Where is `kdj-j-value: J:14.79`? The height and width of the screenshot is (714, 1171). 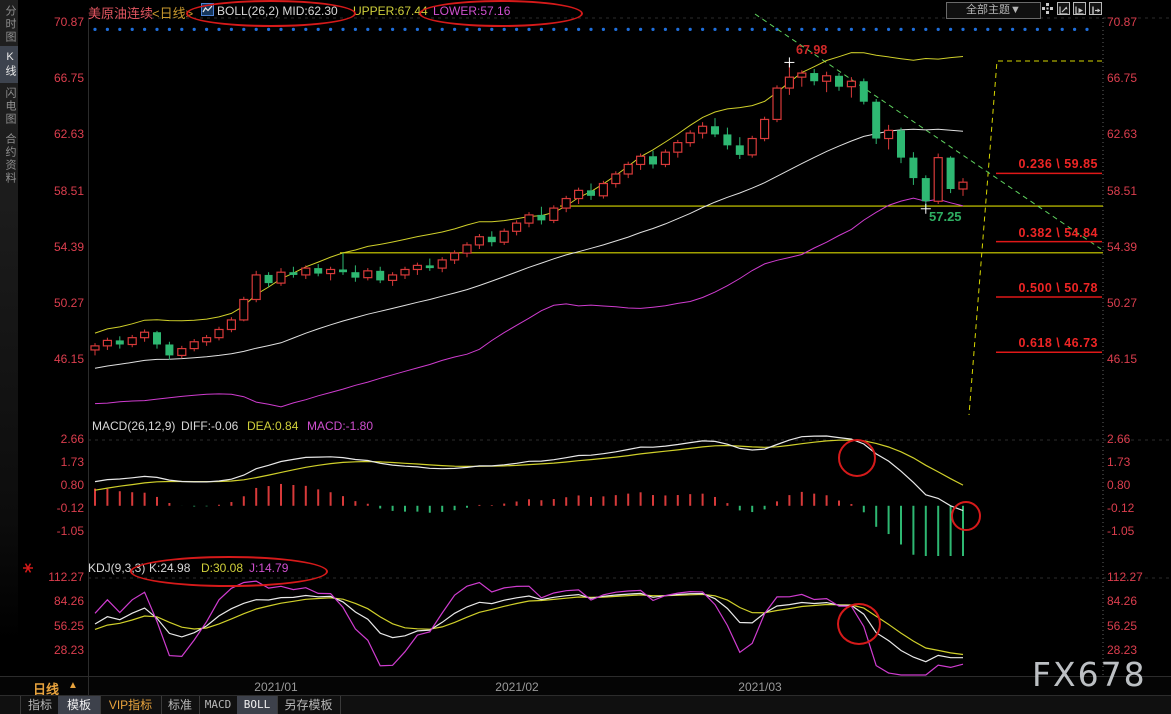 kdj-j-value: J:14.79 is located at coordinates (269, 568).